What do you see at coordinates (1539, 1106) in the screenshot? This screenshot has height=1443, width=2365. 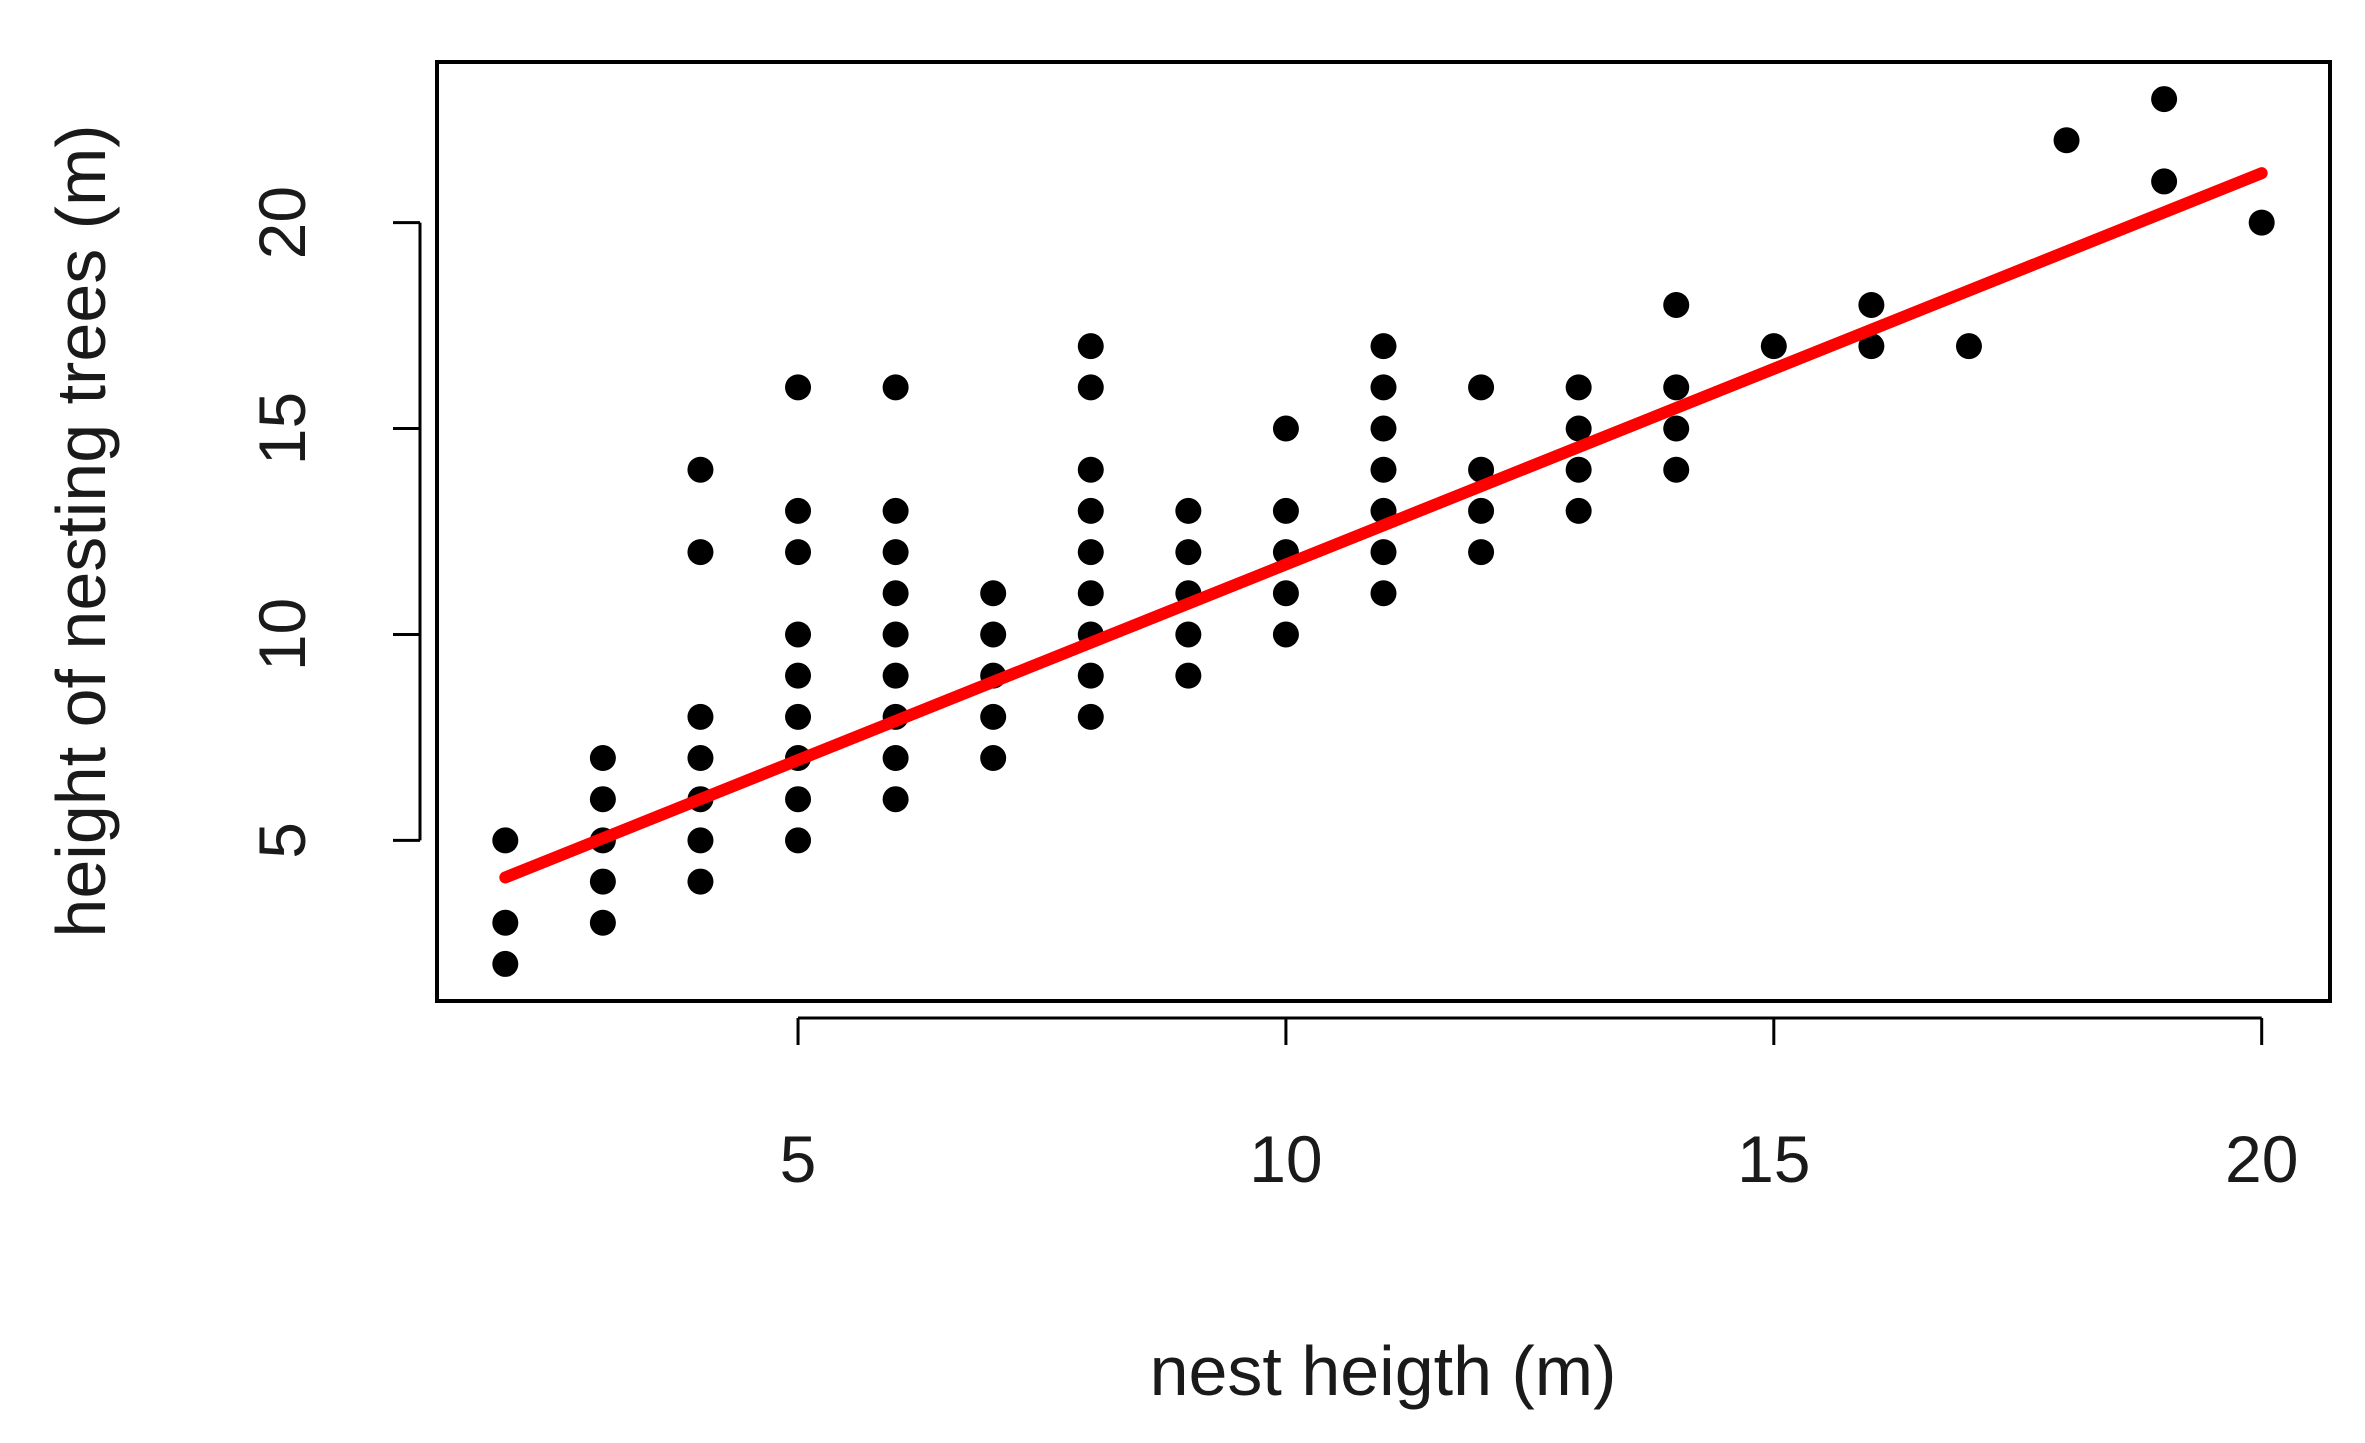 I see `x-axis: 5 10 15 20` at bounding box center [1539, 1106].